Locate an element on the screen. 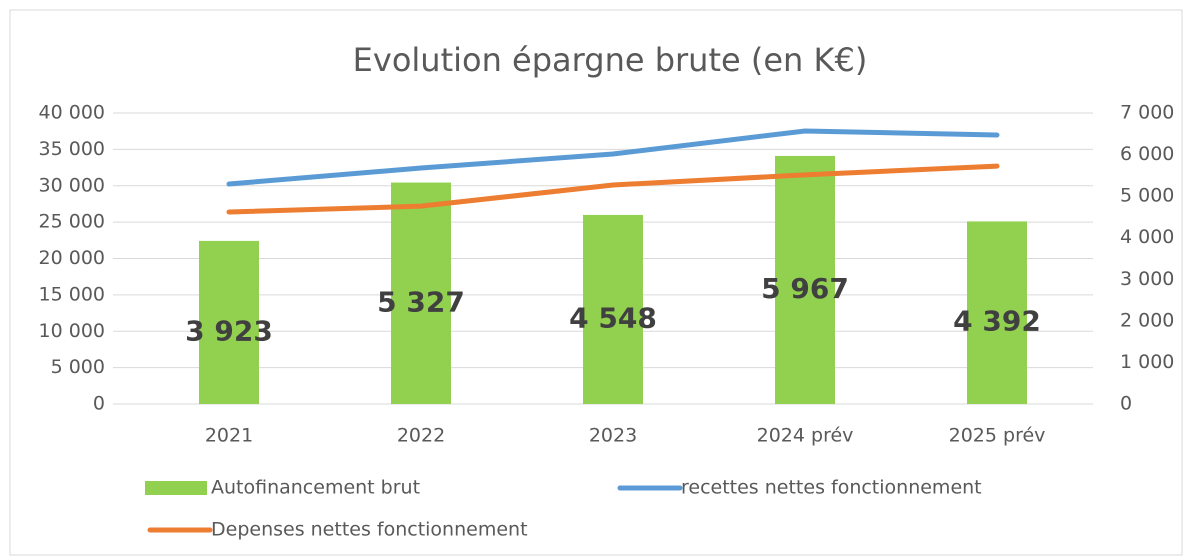  data-label: 5 327 is located at coordinates (421, 301).